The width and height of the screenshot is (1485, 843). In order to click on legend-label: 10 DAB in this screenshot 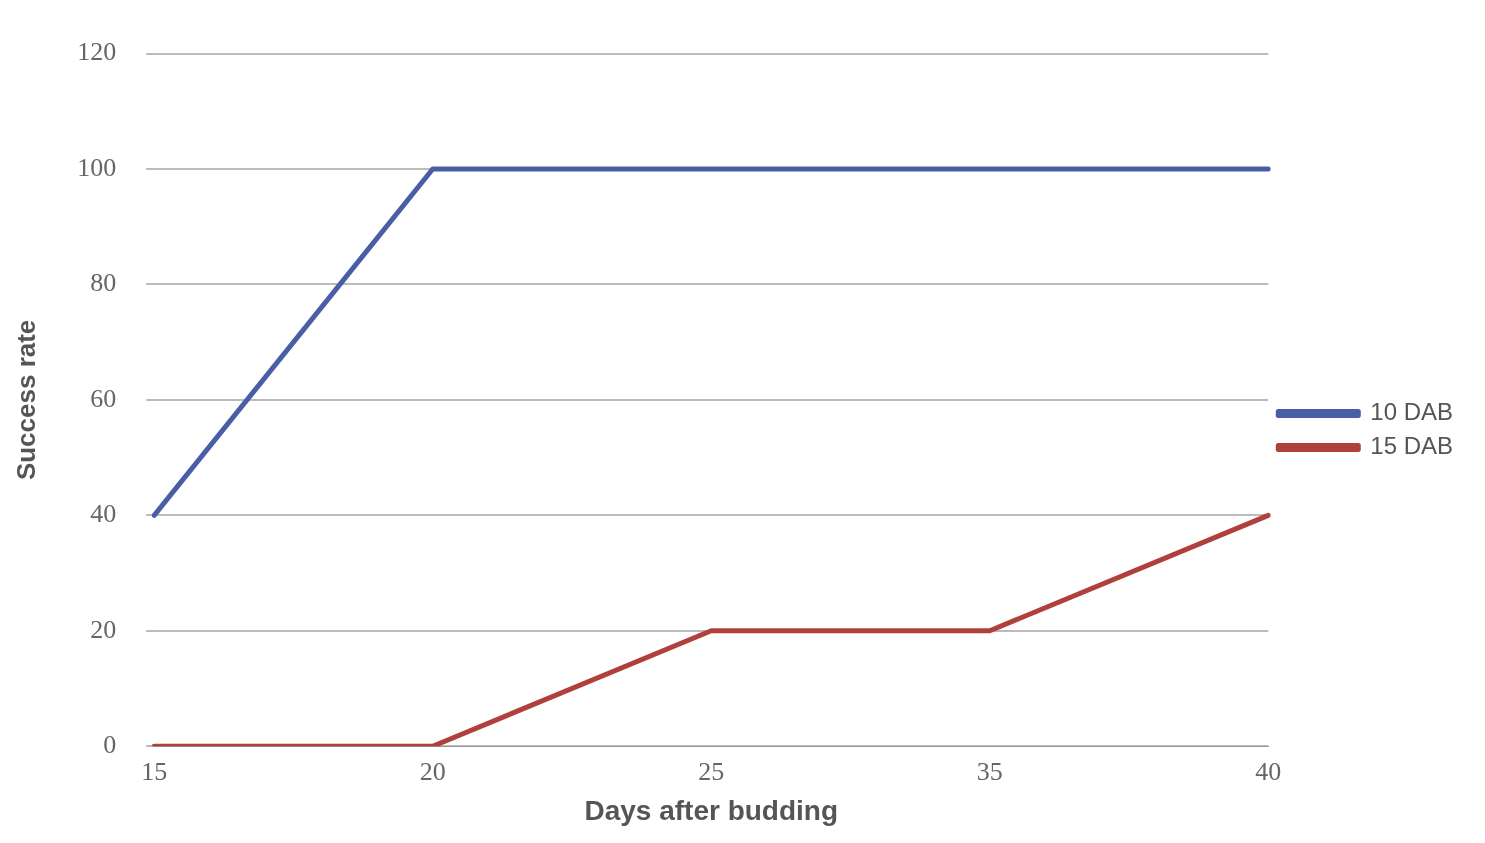, I will do `click(1412, 412)`.